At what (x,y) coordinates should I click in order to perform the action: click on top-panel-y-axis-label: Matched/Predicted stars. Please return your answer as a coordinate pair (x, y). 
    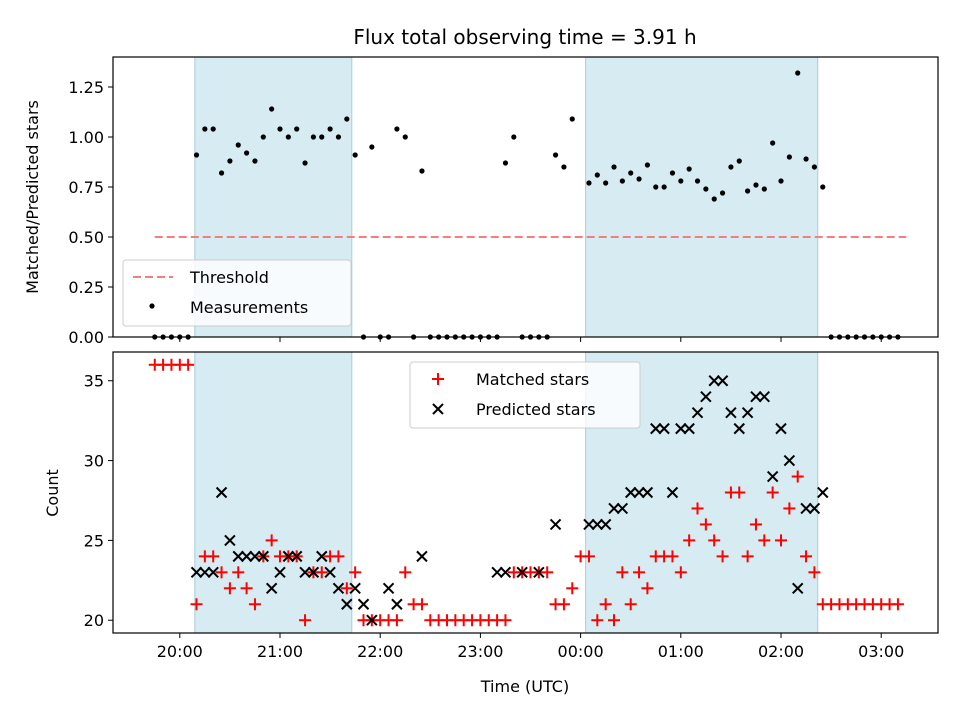
    Looking at the image, I should click on (32, 197).